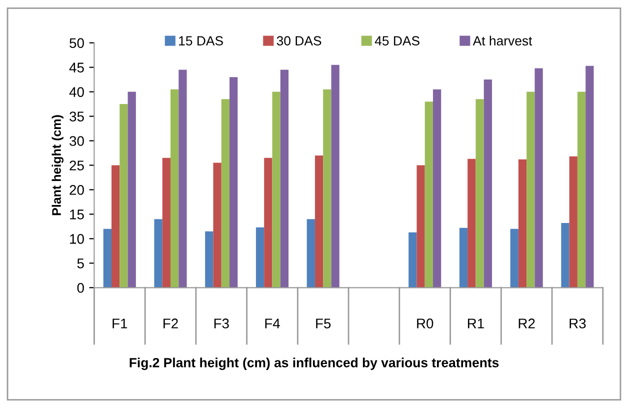  Describe the element at coordinates (171, 323) in the screenshot. I see `x-tick-label: F2` at that location.